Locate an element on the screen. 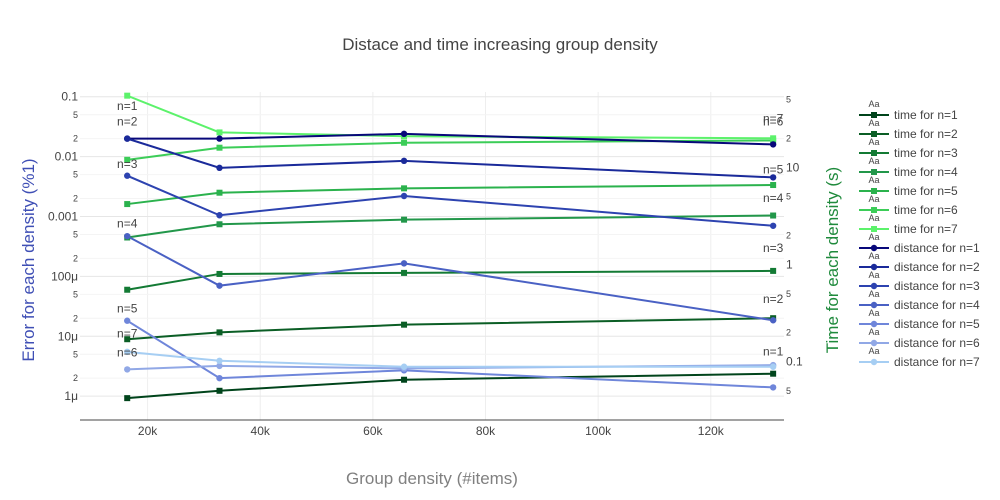 The height and width of the screenshot is (500, 1000). legend-item-time-for-n-3: Aa time for n=3 is located at coordinates (908, 148).